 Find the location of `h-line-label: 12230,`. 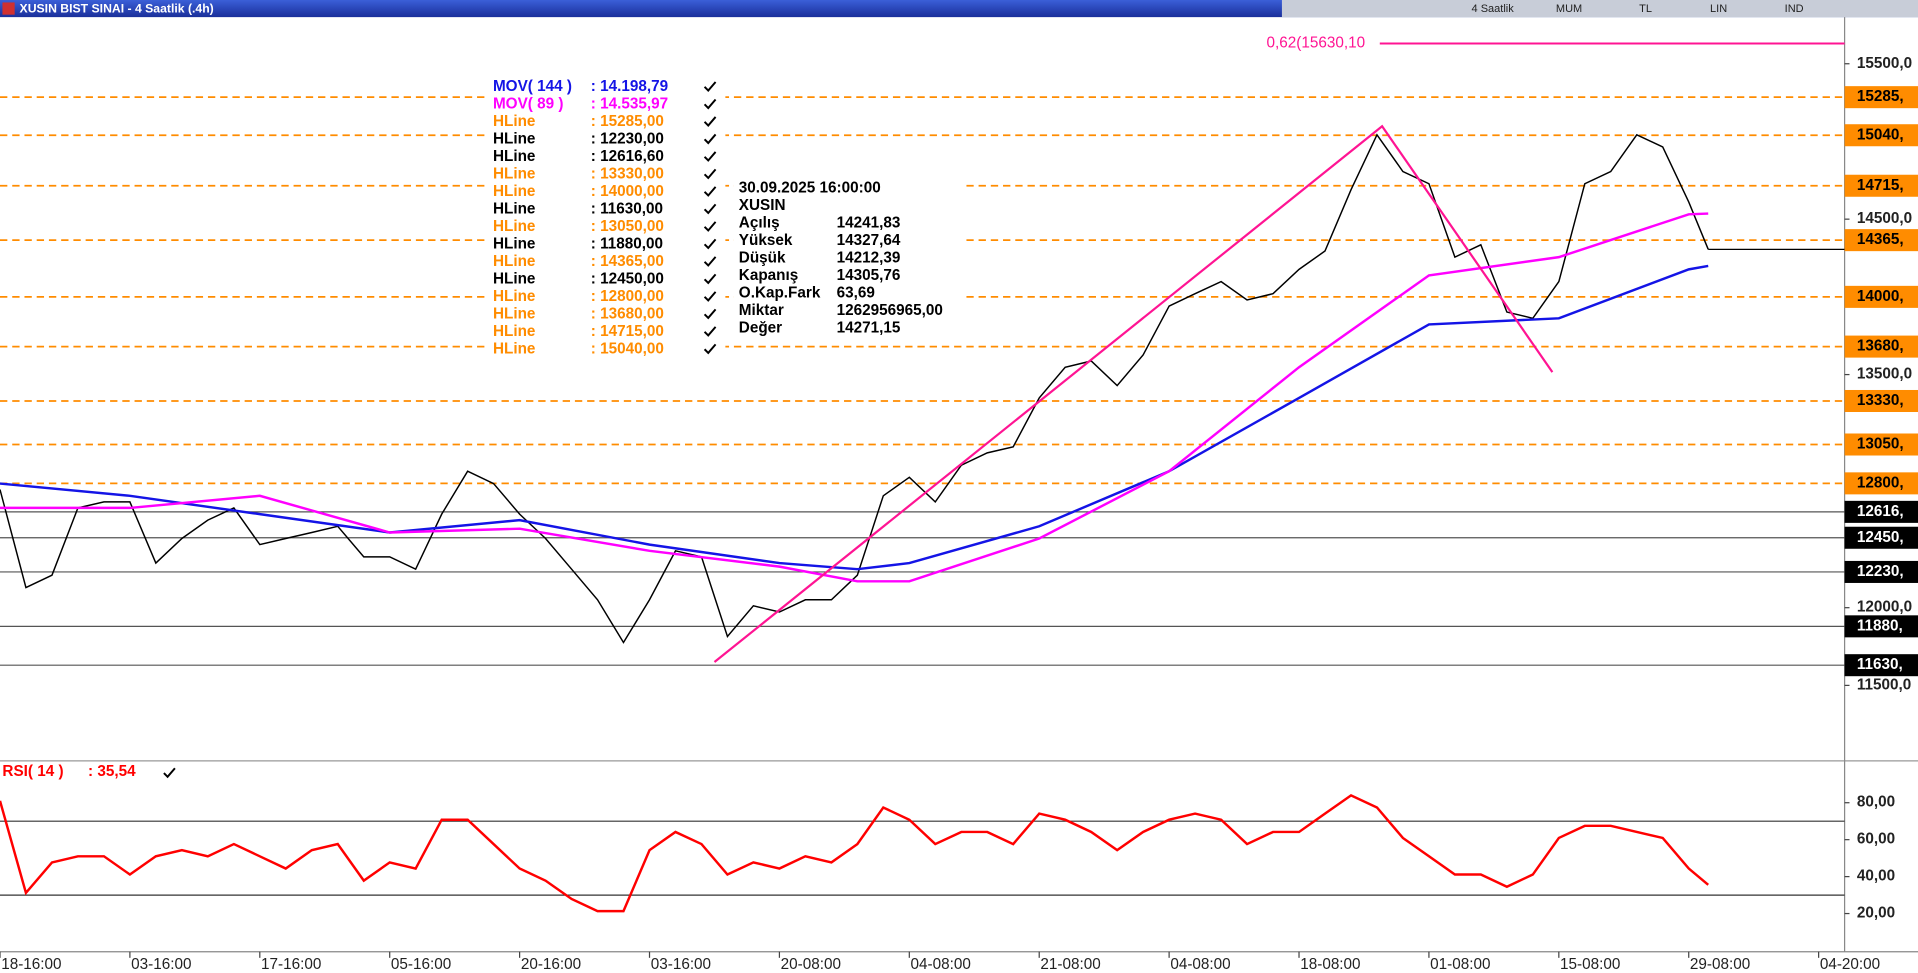

h-line-label: 12230, is located at coordinates (1880, 571).